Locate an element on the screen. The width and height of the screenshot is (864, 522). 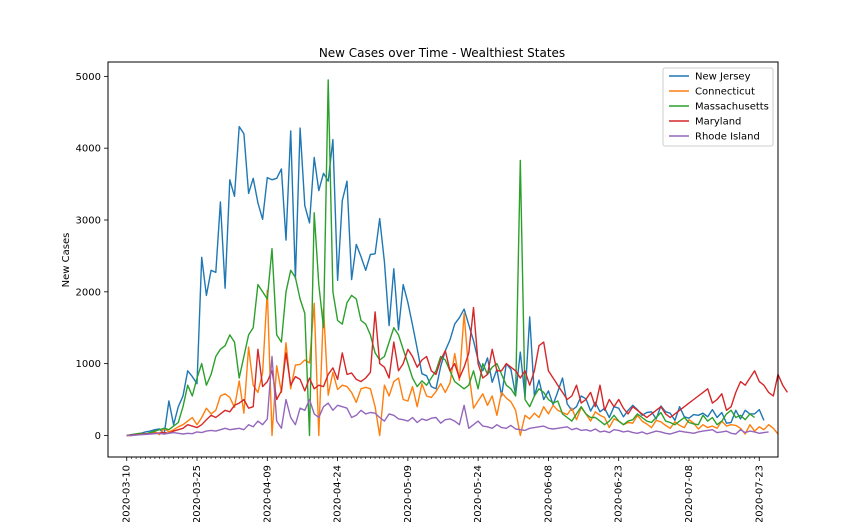
x-tick-label: 2020-07-23 is located at coordinates (759, 493).